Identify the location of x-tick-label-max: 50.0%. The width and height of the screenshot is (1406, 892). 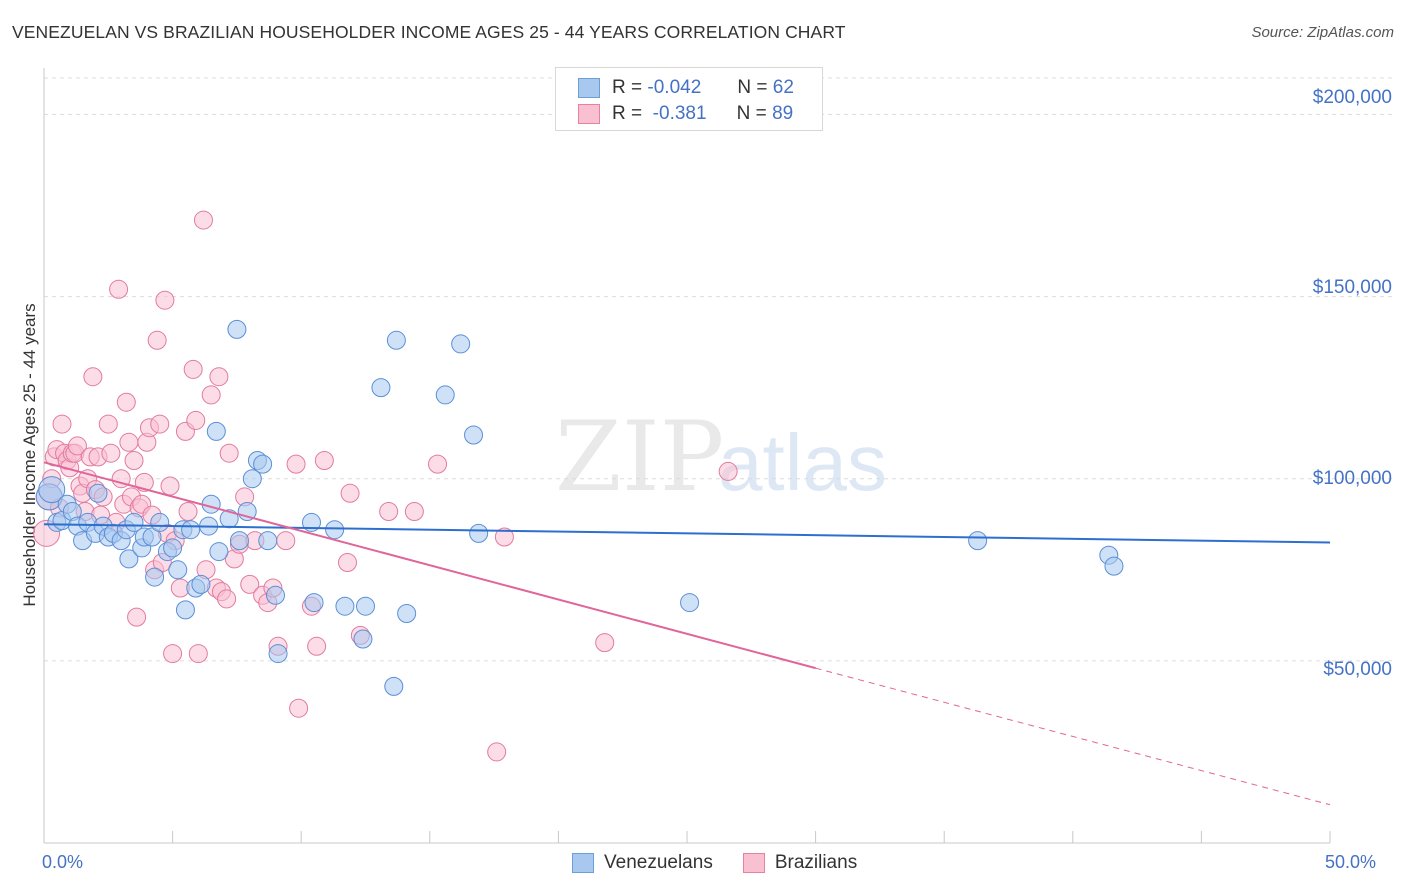
(1351, 862).